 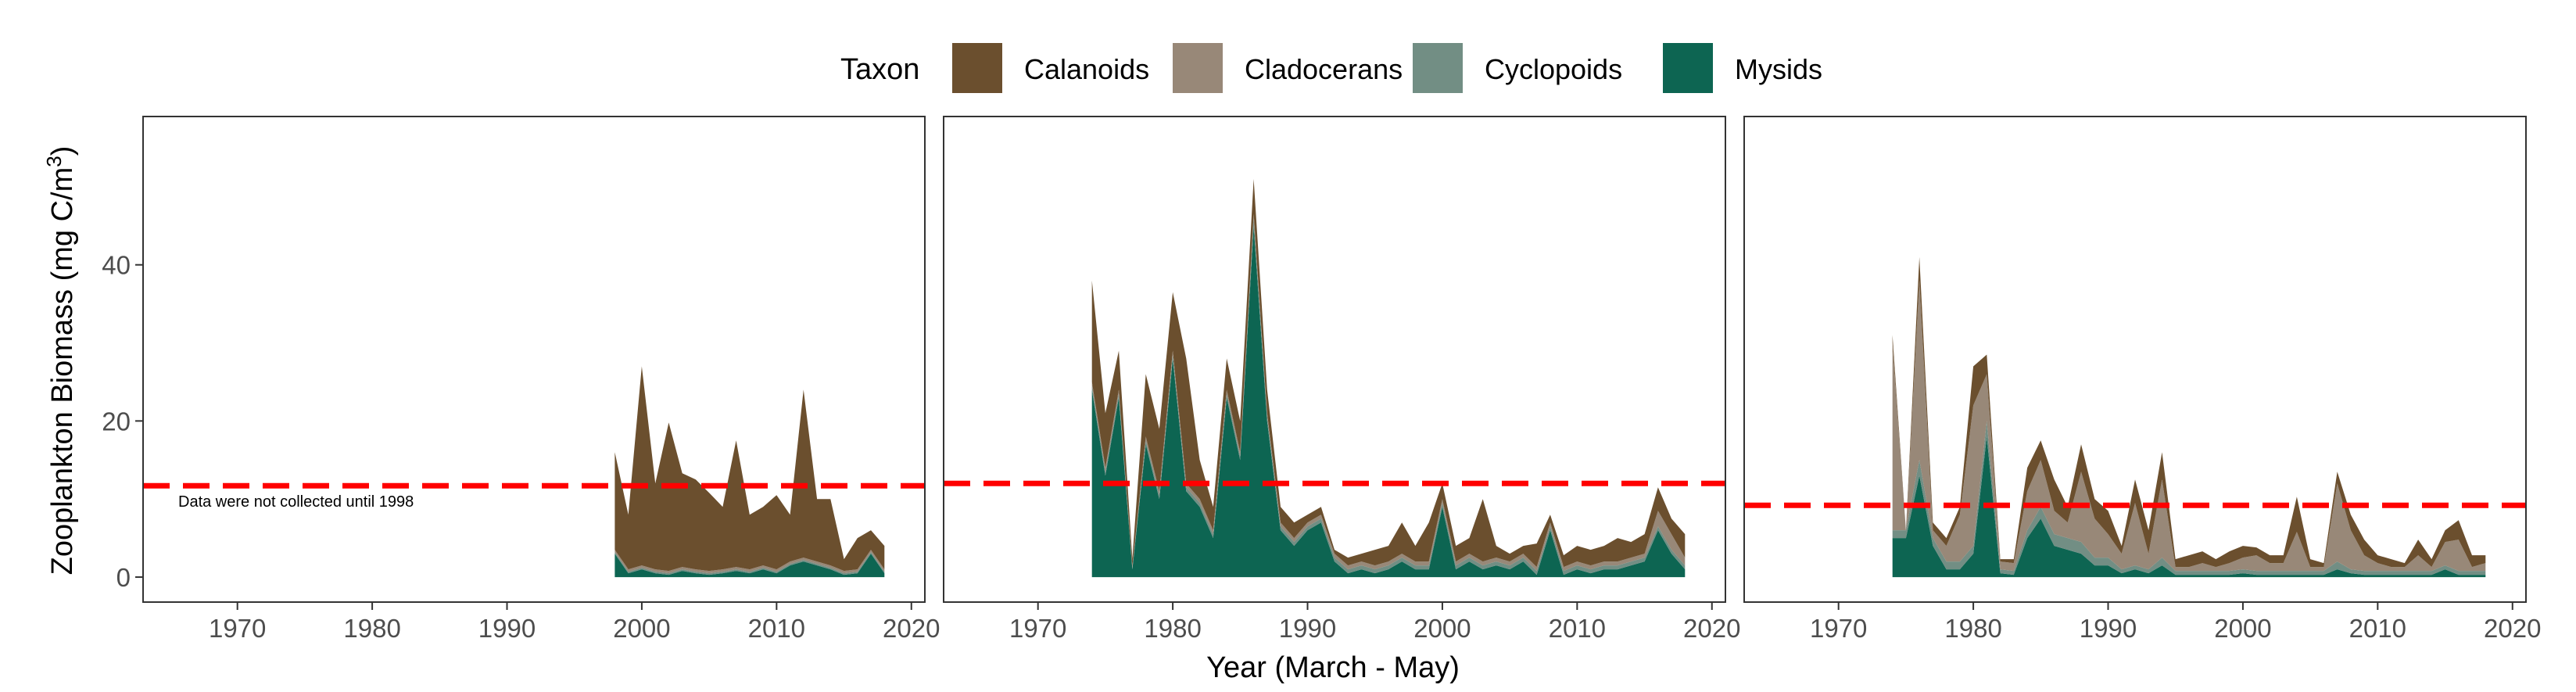 I want to click on legend-key-cyclopoids, so click(x=1438, y=68).